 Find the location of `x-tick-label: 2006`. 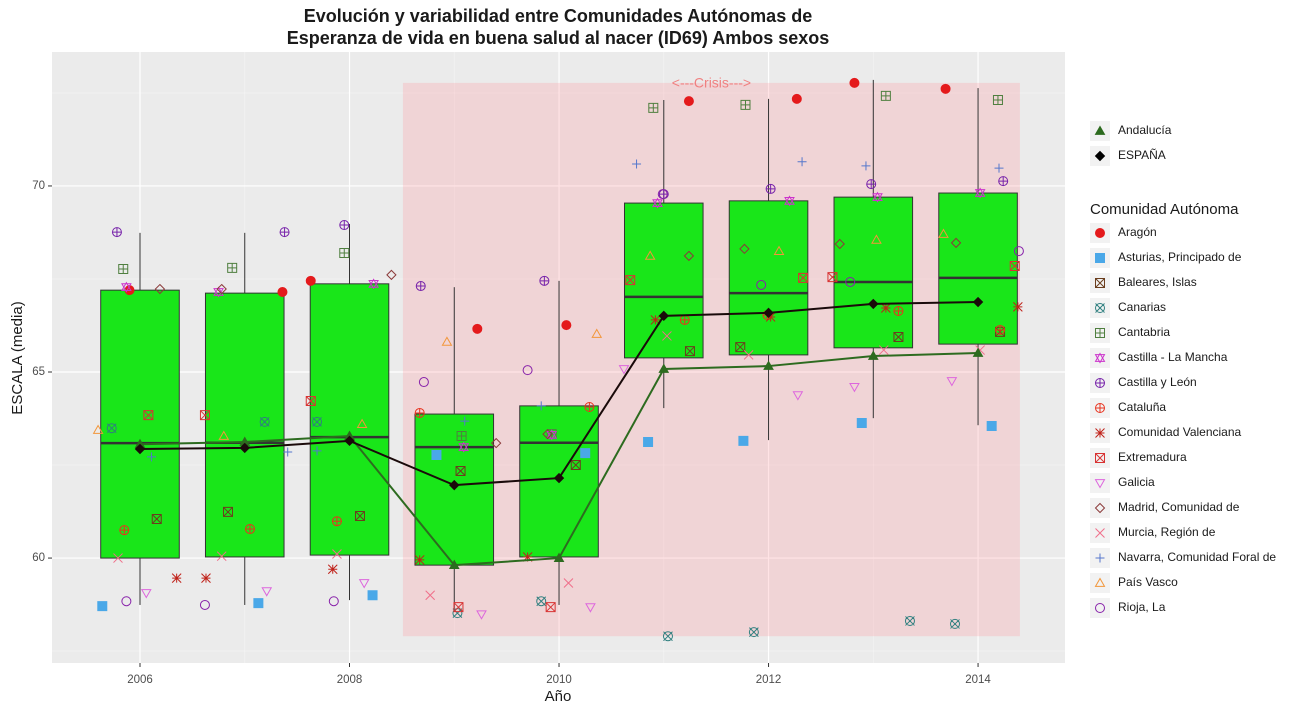

x-tick-label: 2006 is located at coordinates (140, 680).